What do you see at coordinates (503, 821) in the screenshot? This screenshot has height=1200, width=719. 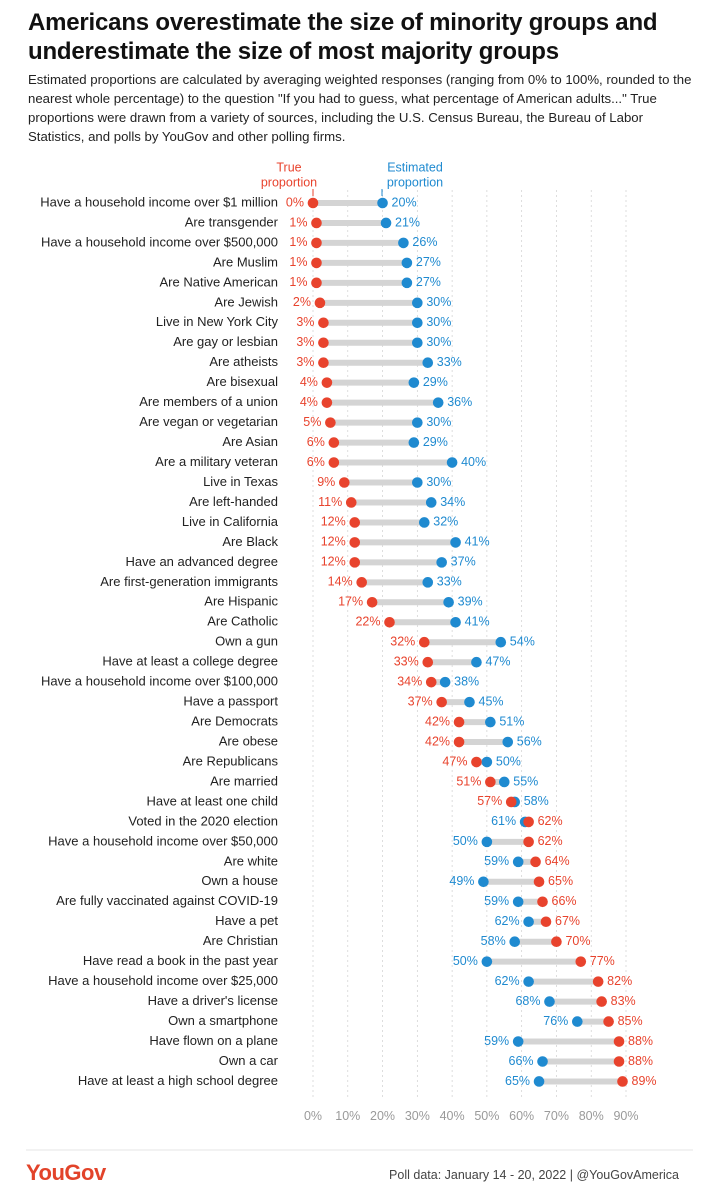 I see `estimated-value-label: 61%` at bounding box center [503, 821].